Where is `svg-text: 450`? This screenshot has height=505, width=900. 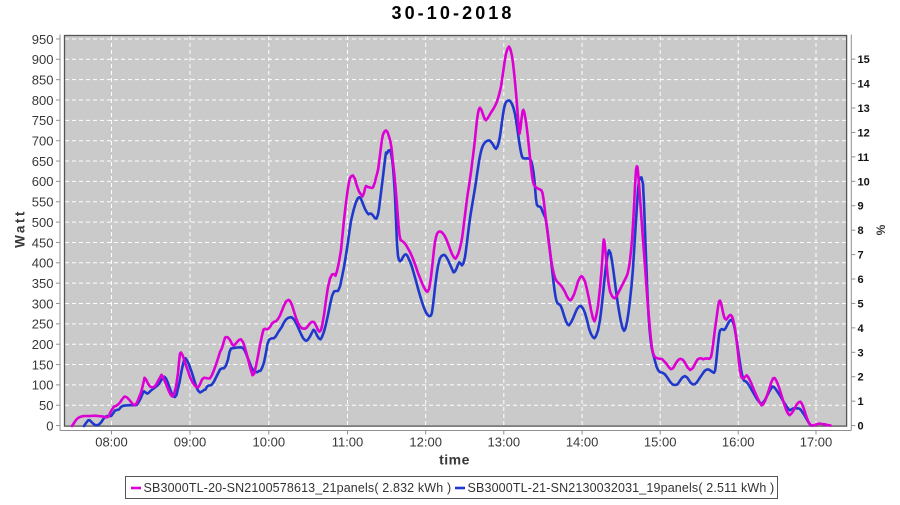
svg-text: 450 is located at coordinates (43, 242).